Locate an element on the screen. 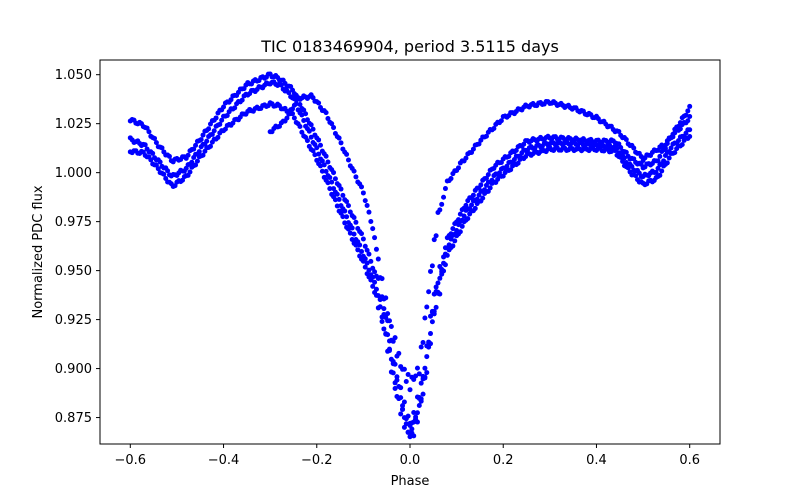  y-tick-label: 0.925 is located at coordinates (73, 320).